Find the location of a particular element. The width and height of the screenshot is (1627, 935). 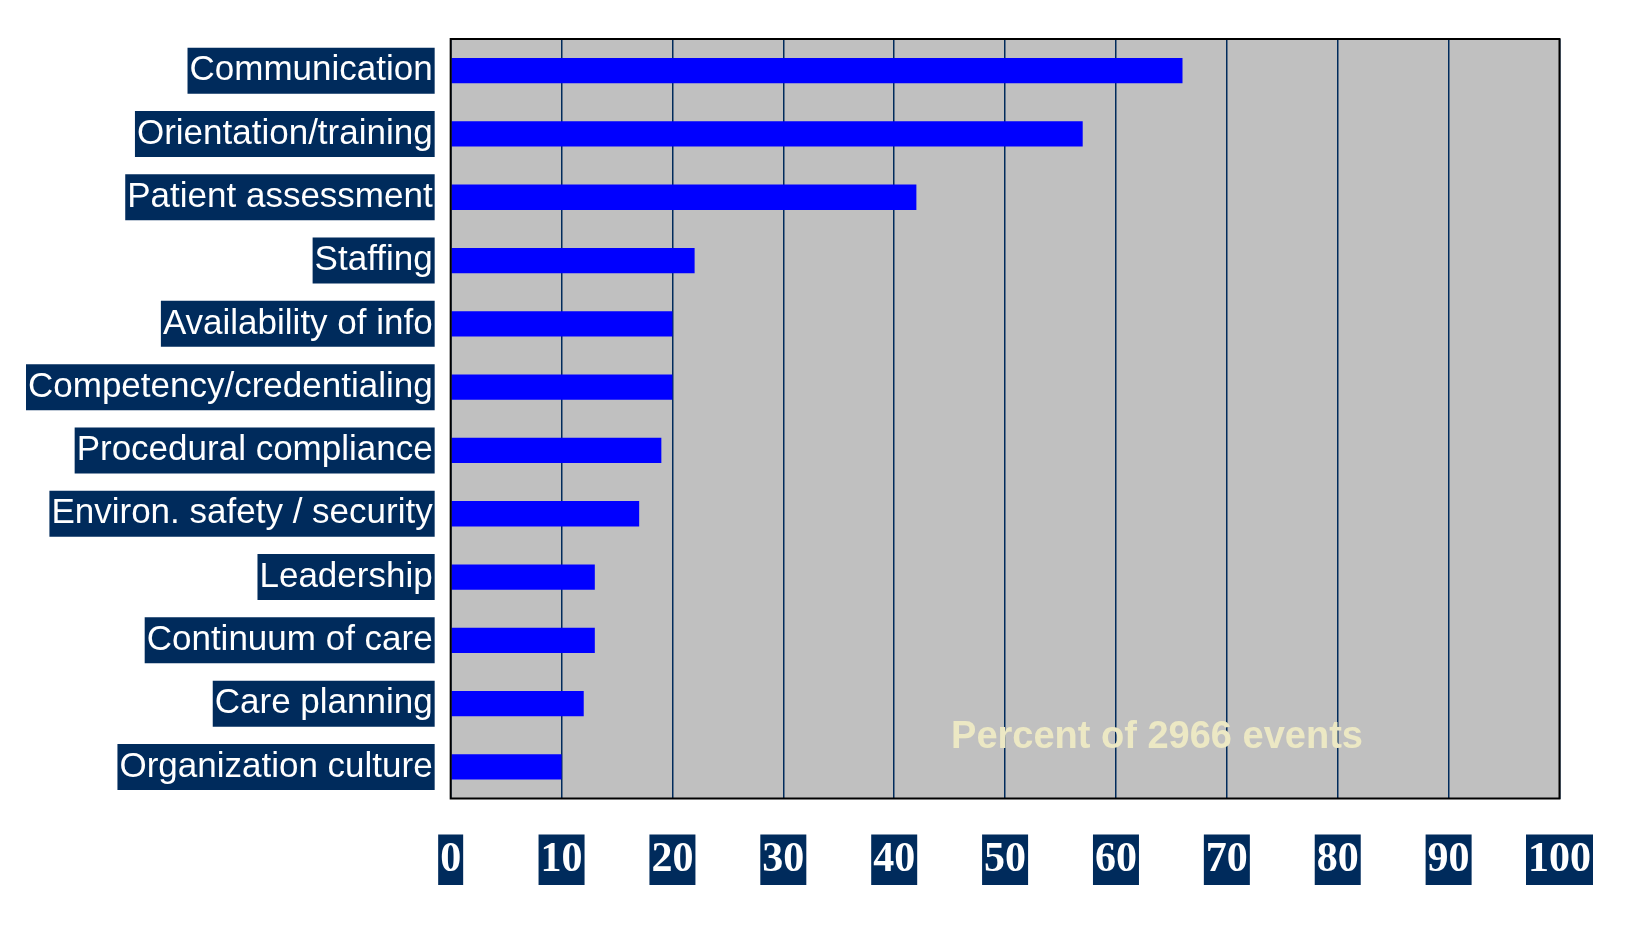

y-tick-label: Patient assessment is located at coordinates (280, 194).